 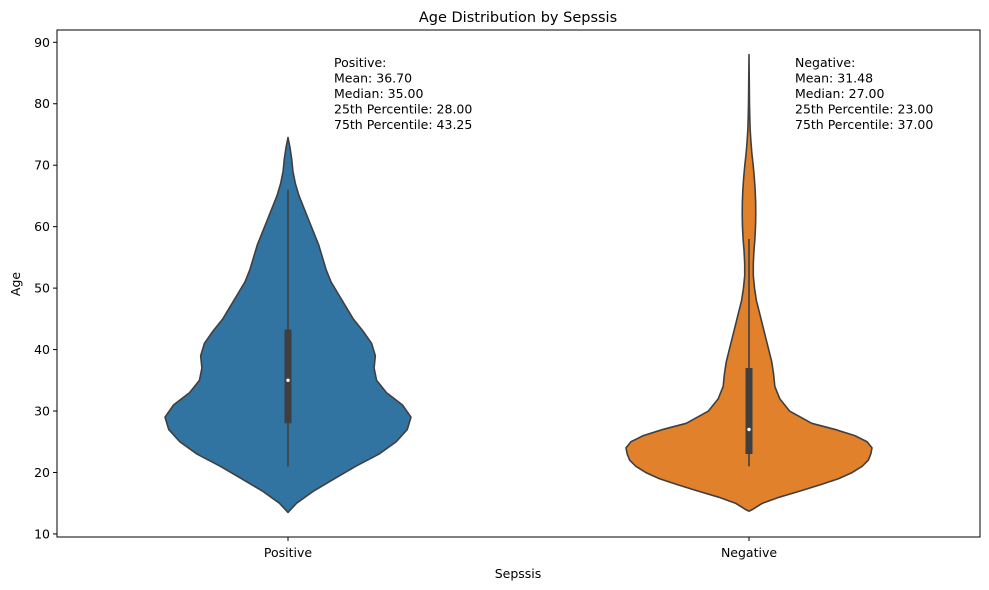 I want to click on annotation-line: Median: 35.00, so click(x=378, y=93).